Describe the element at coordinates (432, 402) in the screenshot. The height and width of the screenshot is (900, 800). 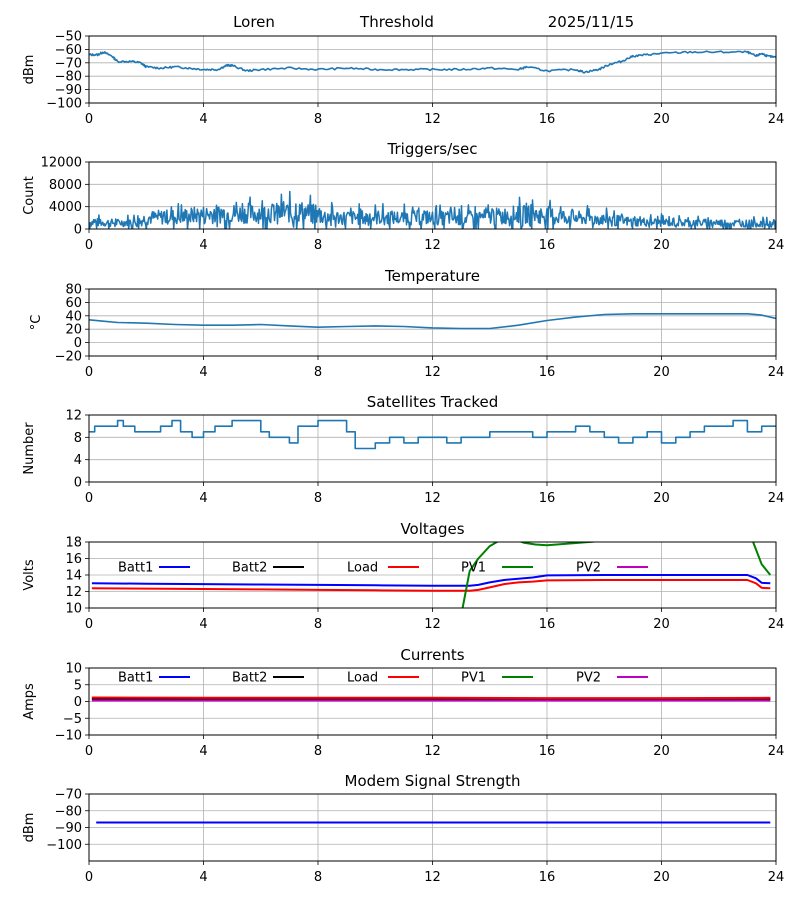
I see `chart-title: Satellites Tracked` at that location.